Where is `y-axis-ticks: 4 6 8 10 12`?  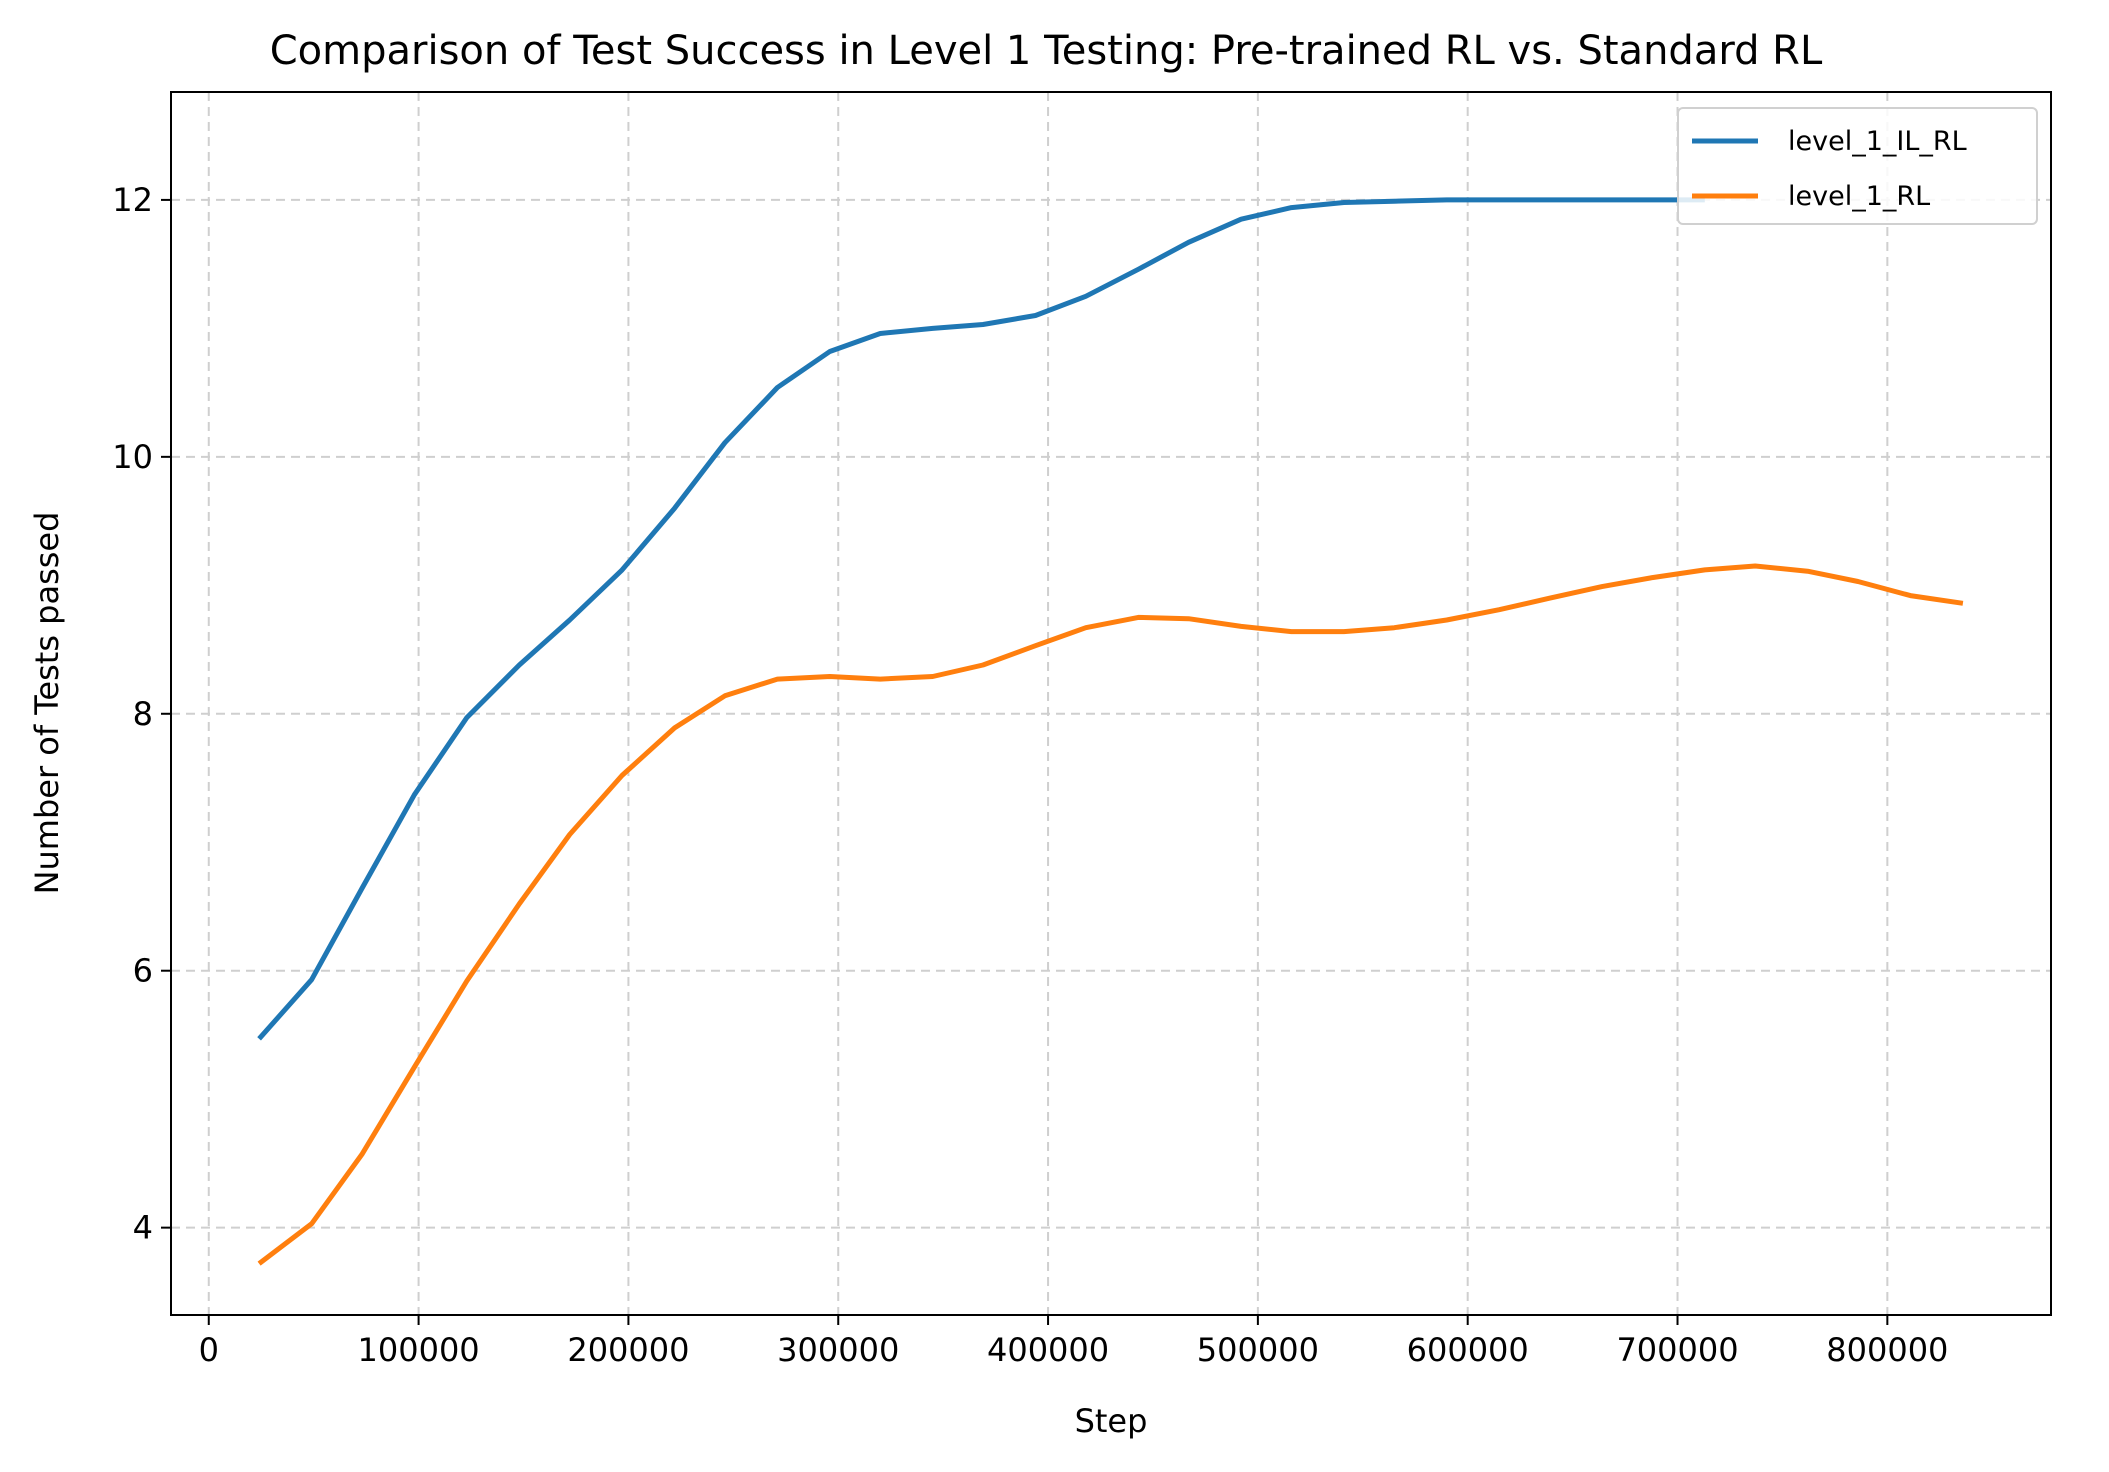 y-axis-ticks: 4 6 8 10 12 is located at coordinates (141, 714).